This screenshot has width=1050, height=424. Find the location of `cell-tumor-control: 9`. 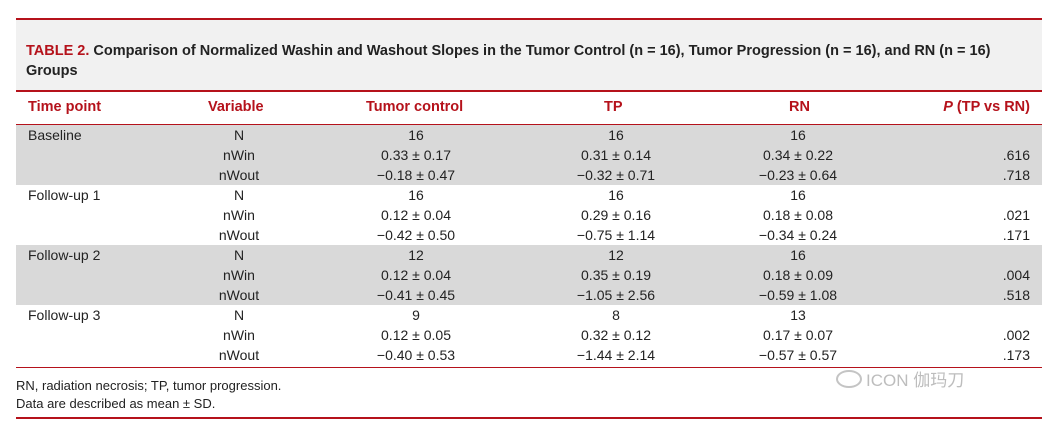

cell-tumor-control: 9 is located at coordinates (416, 315).